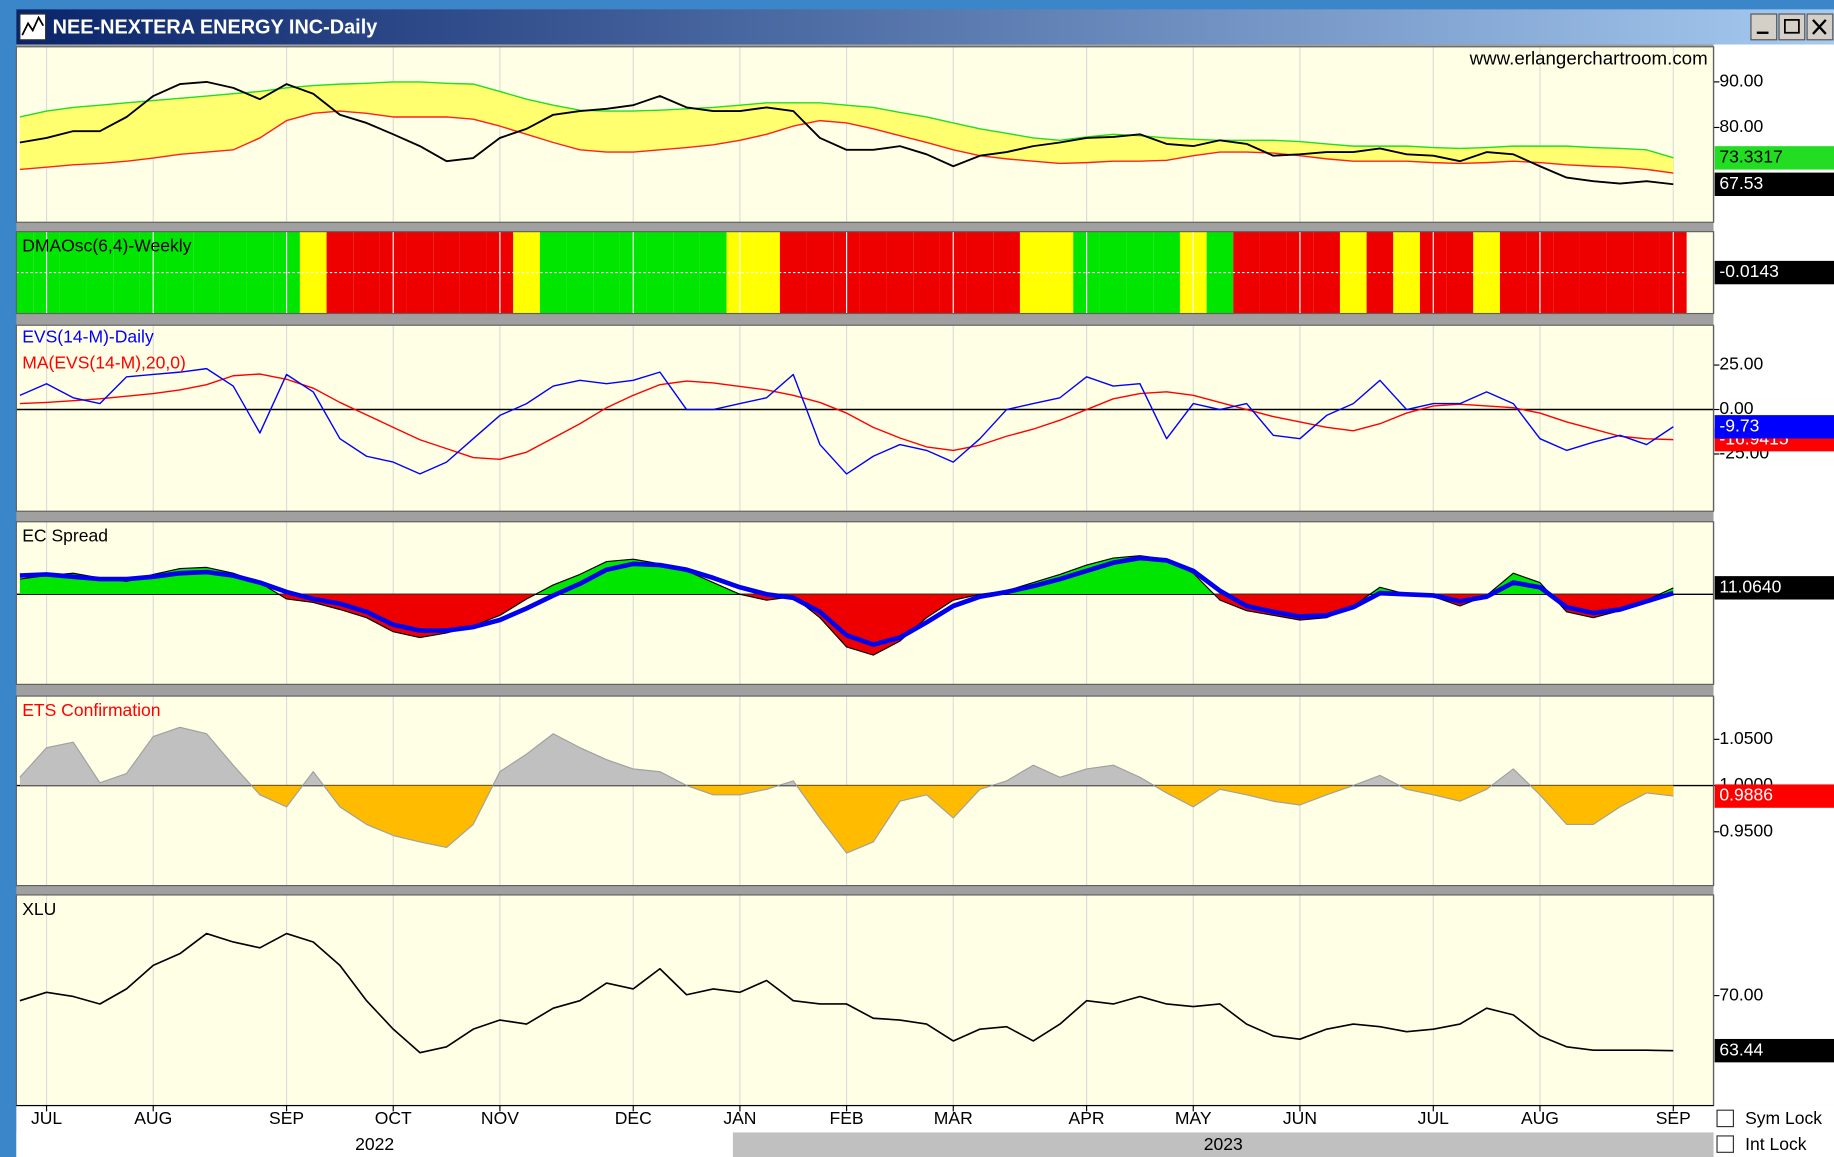 Image resolution: width=1834 pixels, height=1157 pixels. I want to click on x-tick-label: APR, so click(1087, 1118).